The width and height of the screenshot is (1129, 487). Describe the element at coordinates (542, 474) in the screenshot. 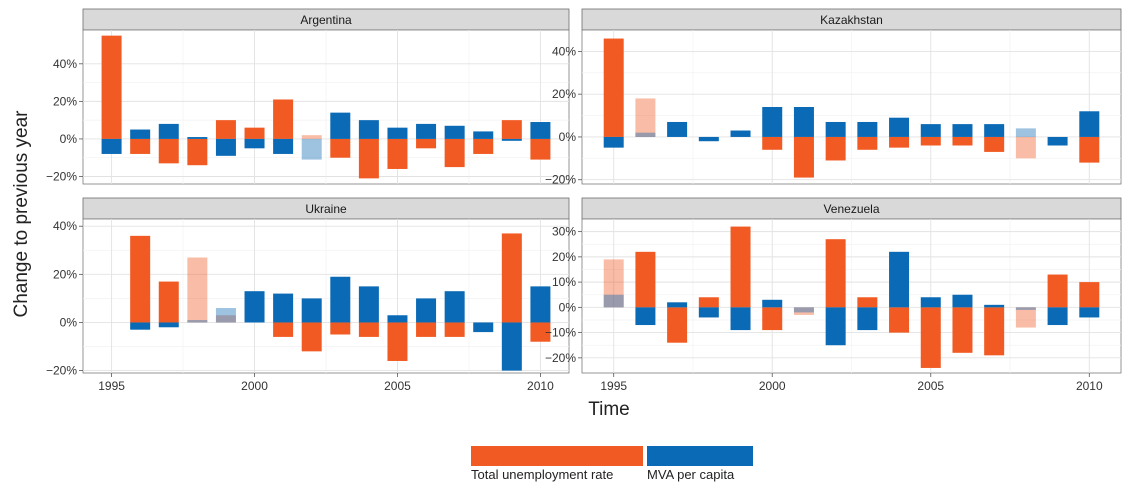

I see `legend-label-unemployment: Total unemployment rate` at that location.